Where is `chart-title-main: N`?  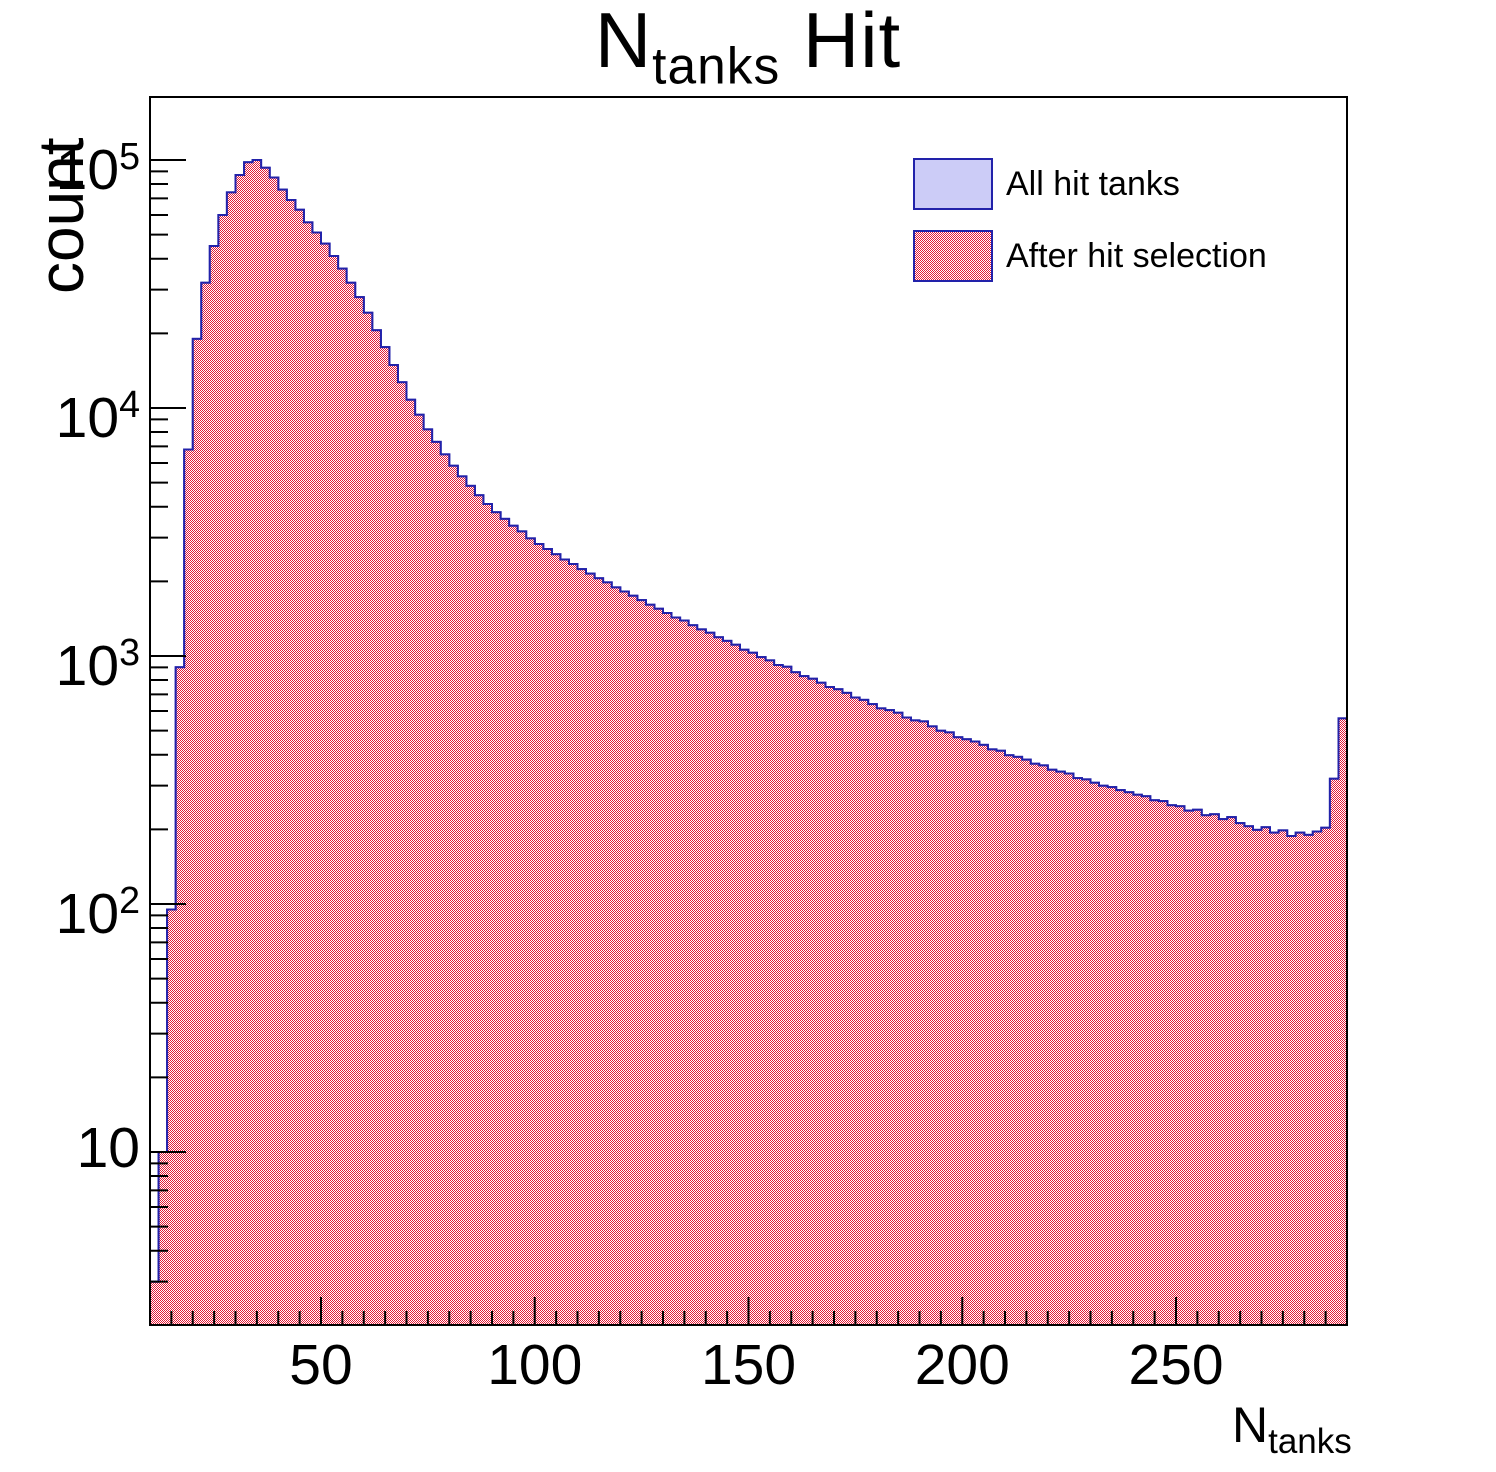 chart-title-main: N is located at coordinates (623, 42).